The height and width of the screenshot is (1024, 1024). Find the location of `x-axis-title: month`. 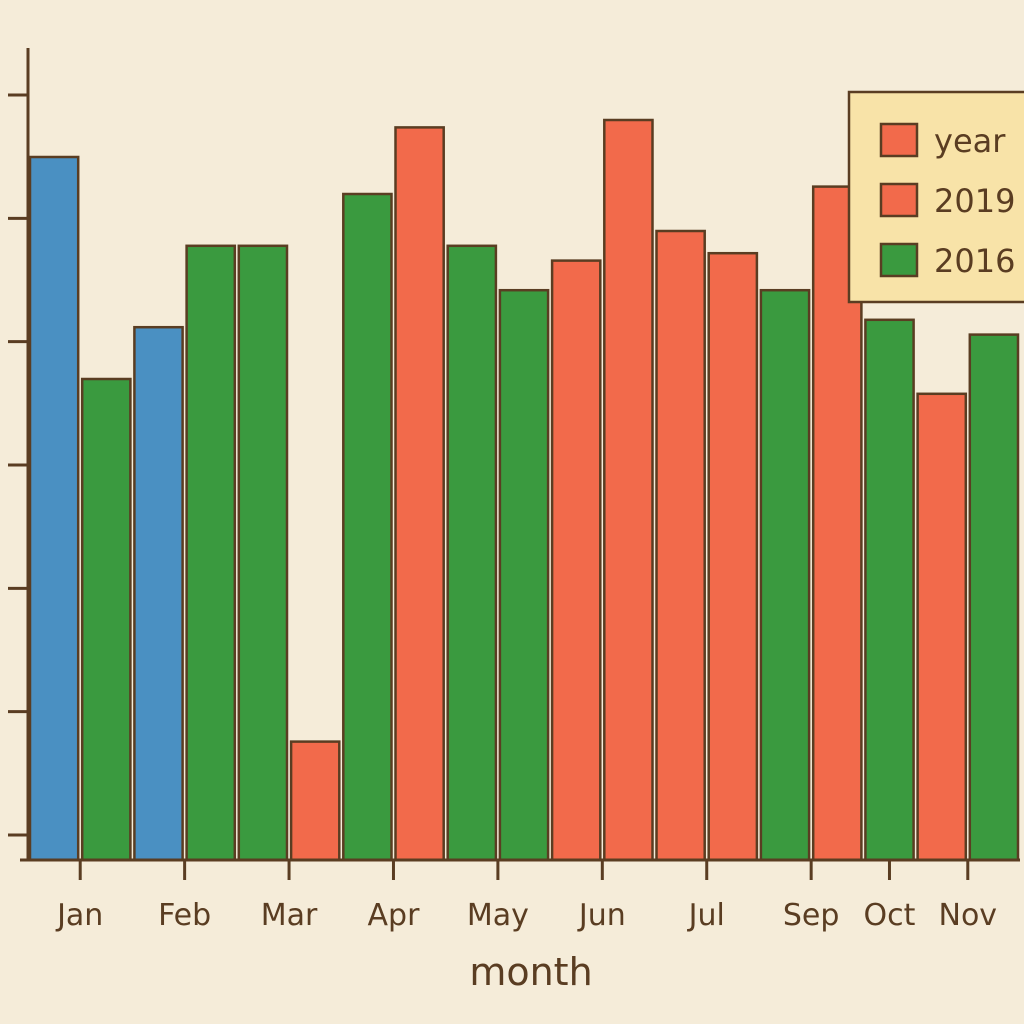

x-axis-title: month is located at coordinates (530, 972).